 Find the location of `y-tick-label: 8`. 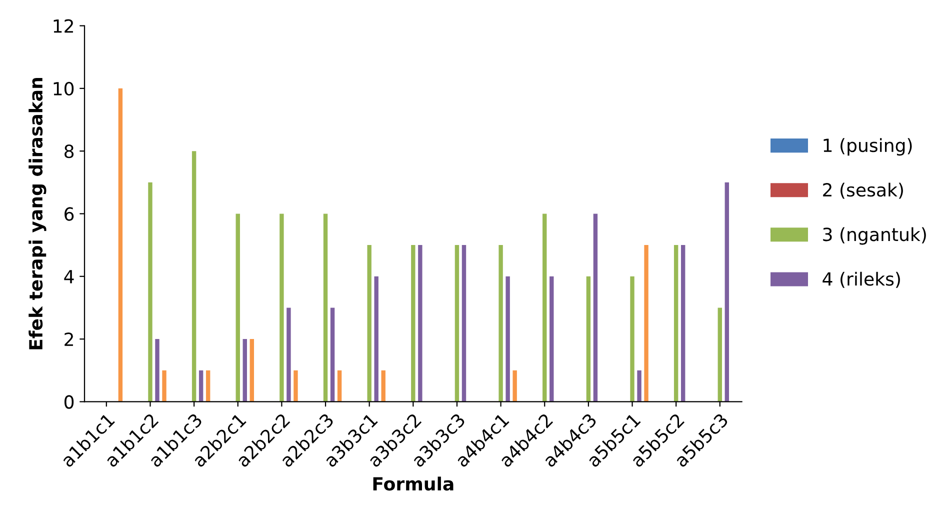

y-tick-label: 8 is located at coordinates (69, 151).